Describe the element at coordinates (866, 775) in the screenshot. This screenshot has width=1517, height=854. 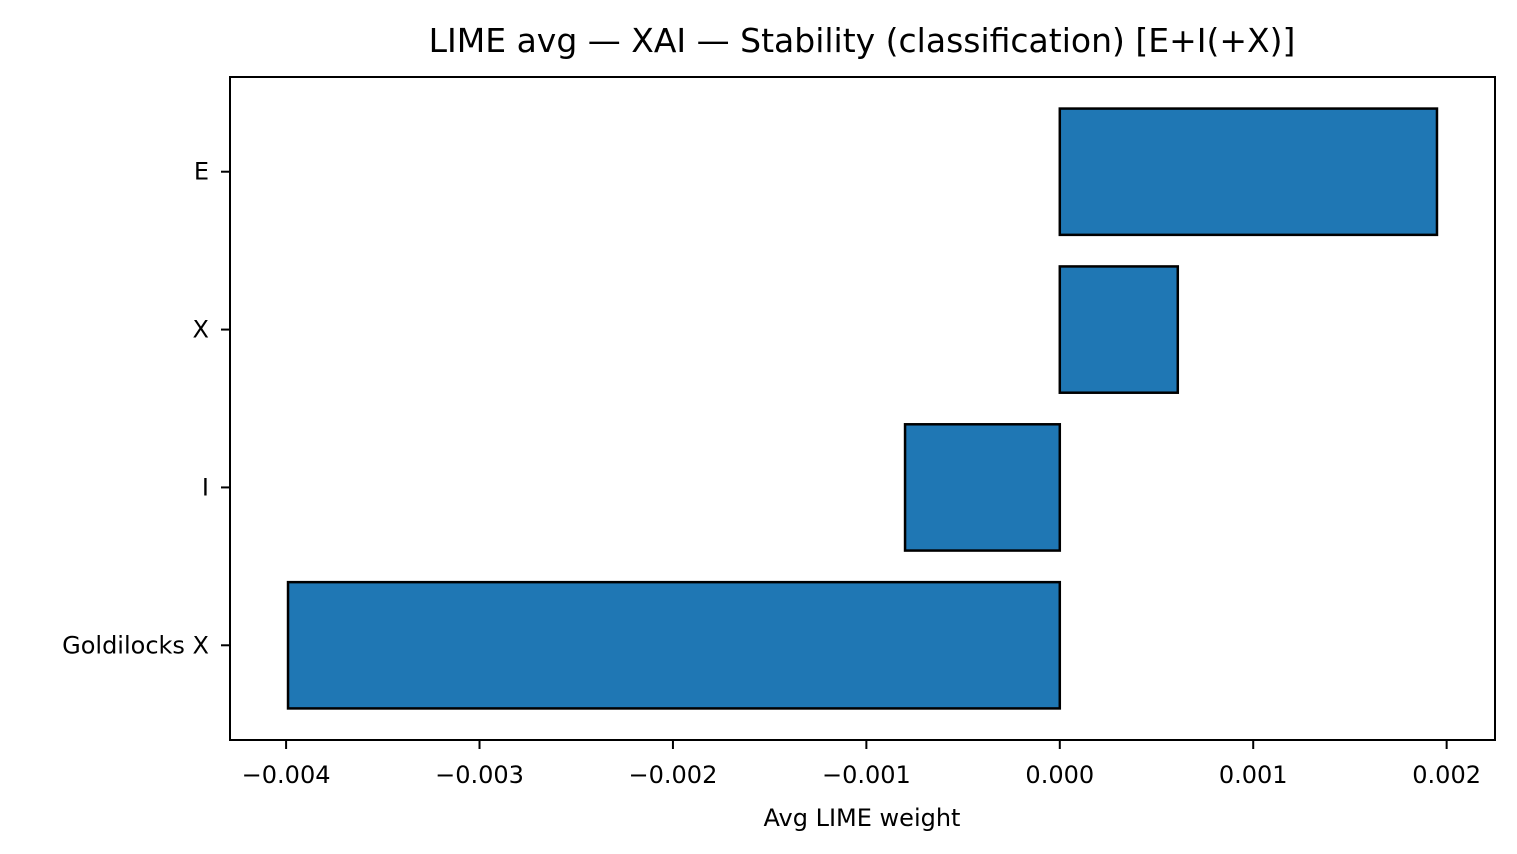
I see `x-tick-label: −0.001` at that location.